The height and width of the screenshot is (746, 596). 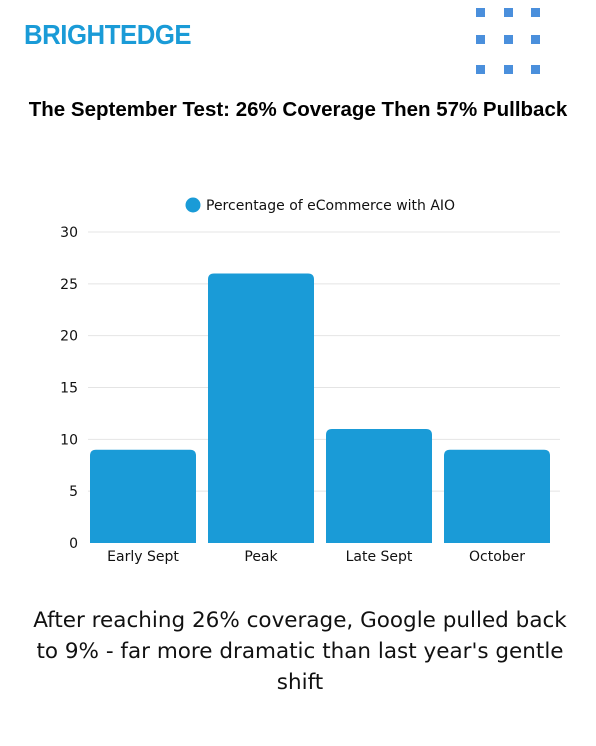 What do you see at coordinates (330, 206) in the screenshot?
I see `legend-label: Percentage of eCommerce with AIO` at bounding box center [330, 206].